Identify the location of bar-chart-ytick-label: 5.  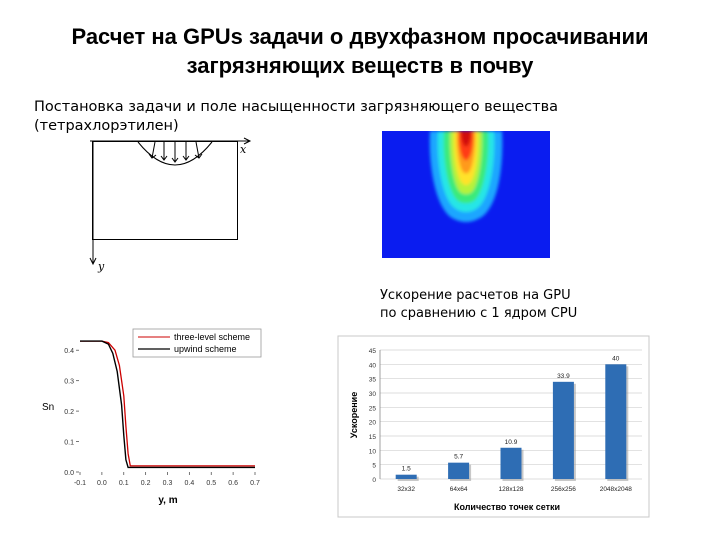
(374, 466).